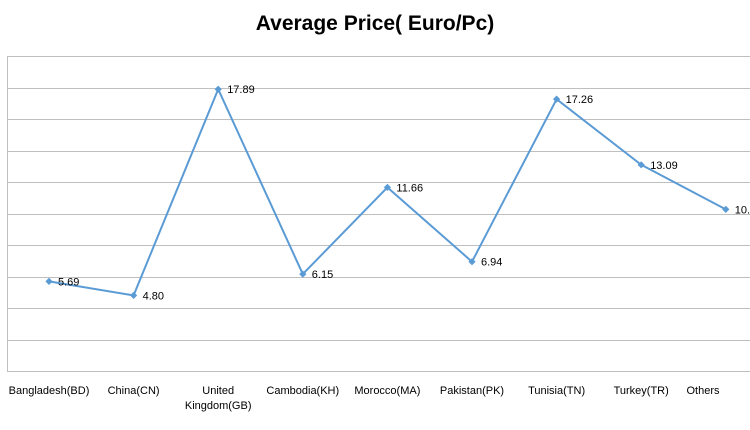 This screenshot has width=750, height=430. Describe the element at coordinates (491, 263) in the screenshot. I see `data-label: 6.94` at that location.